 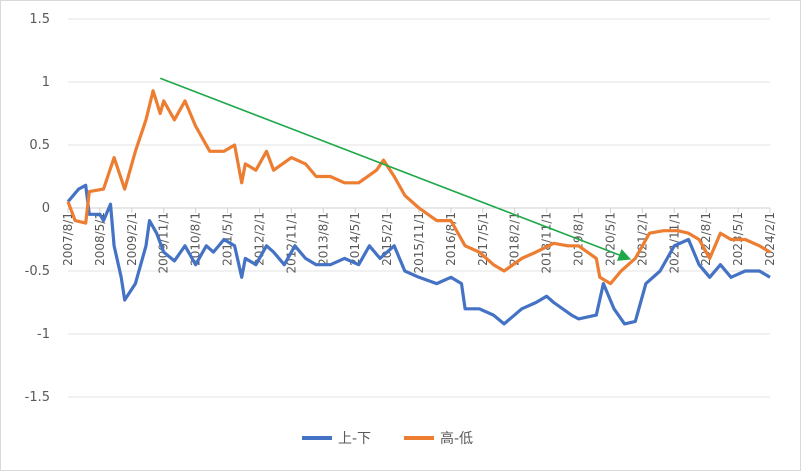 I want to click on x-tick-label: 2009/11/1, so click(x=164, y=243).